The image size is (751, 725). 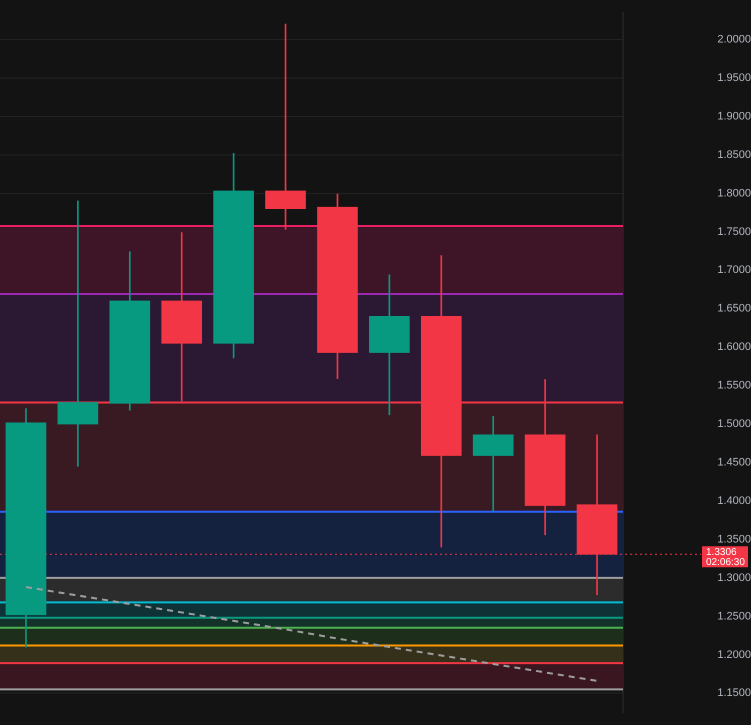 I want to click on y-tick-label: 1.4500, so click(x=734, y=462).